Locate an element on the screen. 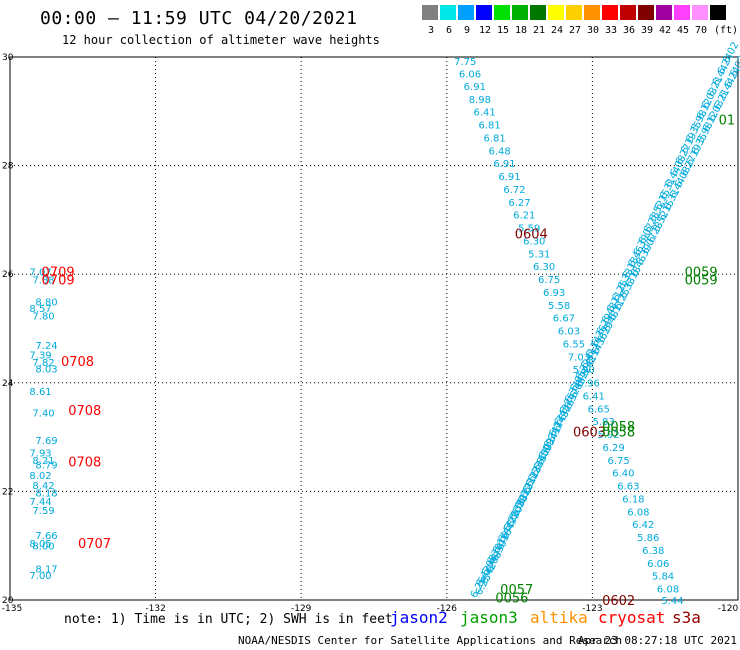  legend-label: 70 is located at coordinates (701, 30).